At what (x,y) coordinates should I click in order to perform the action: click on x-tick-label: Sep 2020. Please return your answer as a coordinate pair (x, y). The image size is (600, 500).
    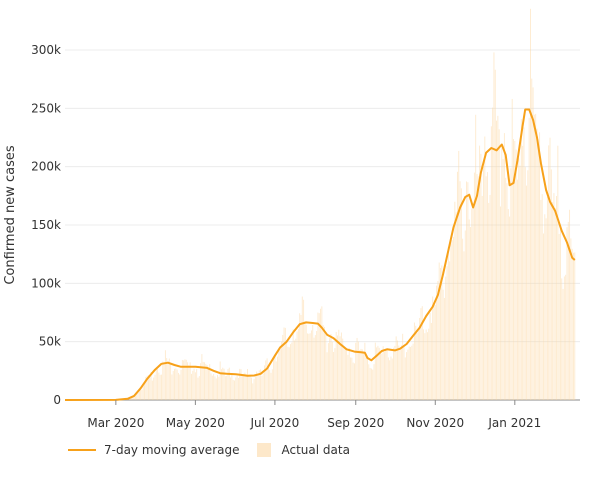
    Looking at the image, I should click on (355, 423).